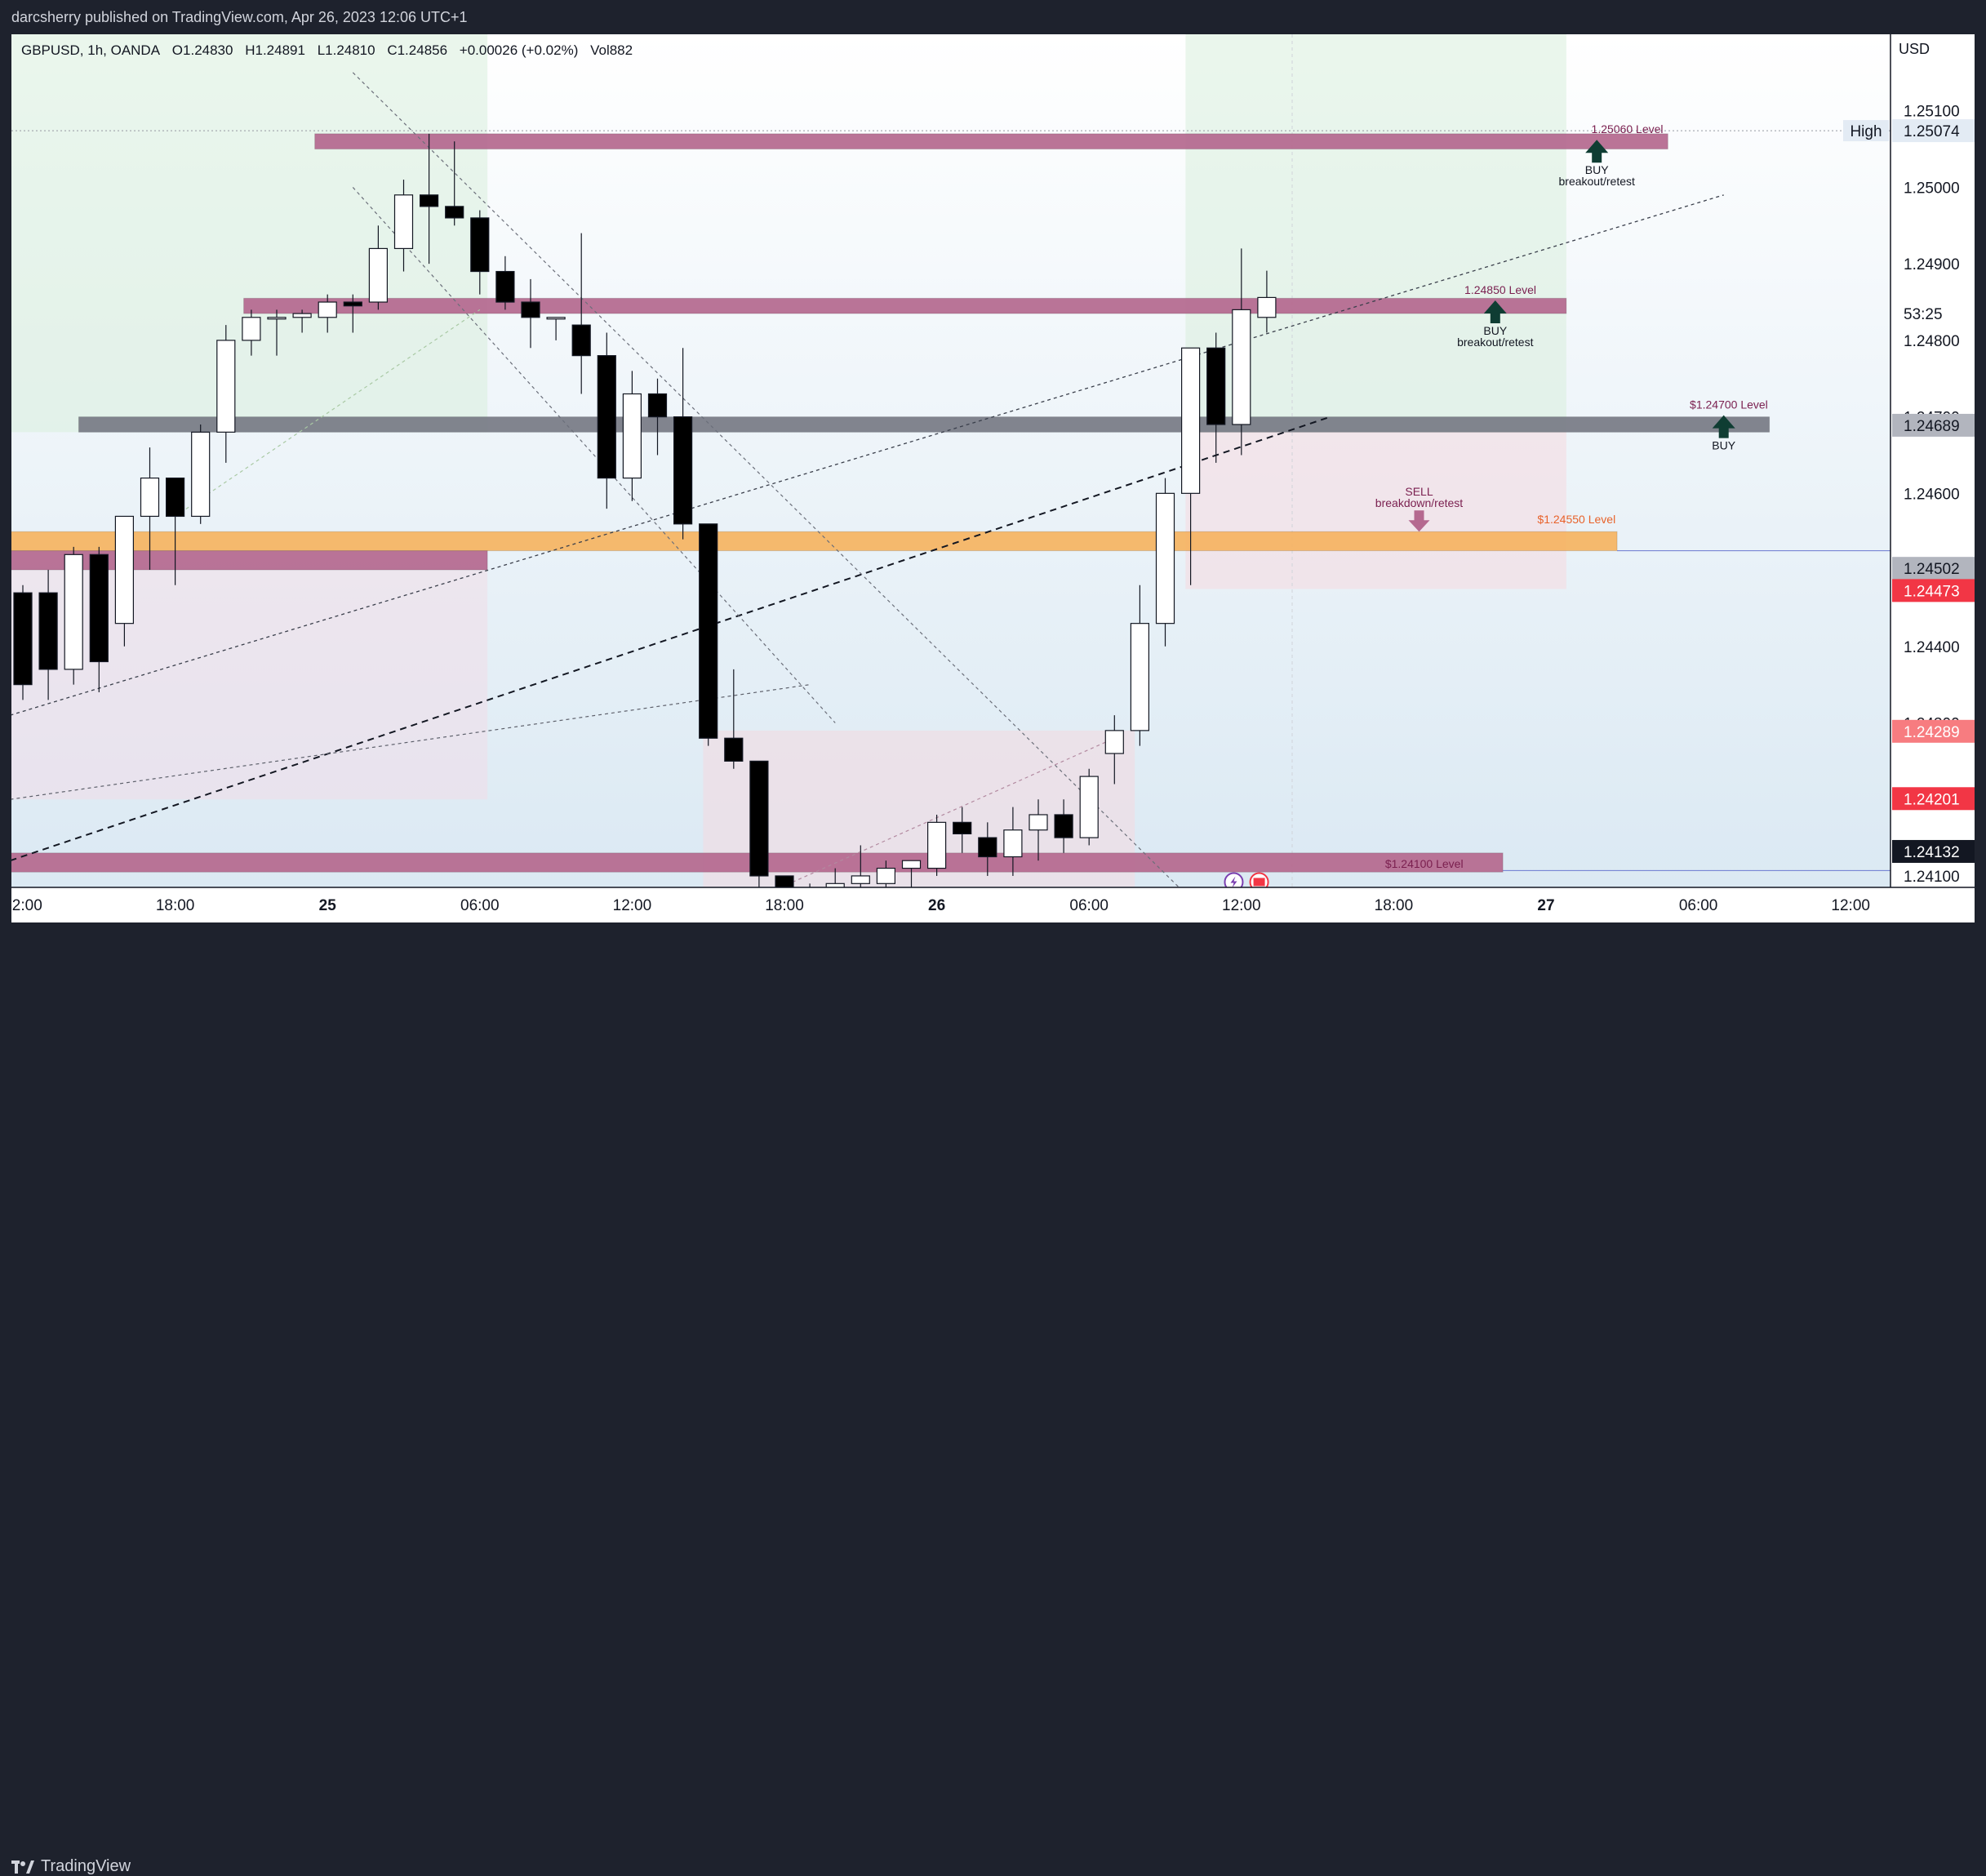  What do you see at coordinates (1729, 404) in the screenshot?
I see `level-label: $1.24700 Level` at bounding box center [1729, 404].